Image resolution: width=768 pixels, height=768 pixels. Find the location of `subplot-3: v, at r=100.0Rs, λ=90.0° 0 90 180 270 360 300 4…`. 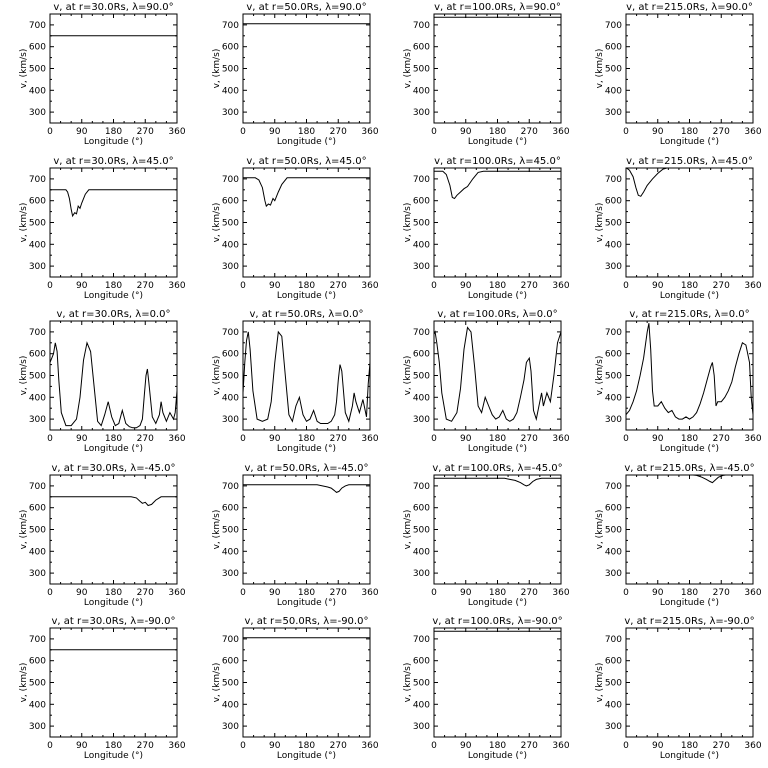

subplot-3: v, at r=100.0Rs, λ=90.0° 0 90 180 270 360 300 4… is located at coordinates (486, 74).